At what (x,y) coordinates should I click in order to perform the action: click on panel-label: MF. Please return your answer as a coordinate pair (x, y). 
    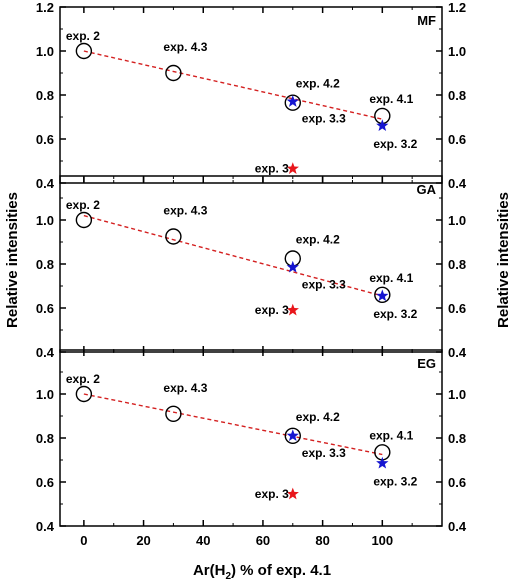
    Looking at the image, I should click on (426, 20).